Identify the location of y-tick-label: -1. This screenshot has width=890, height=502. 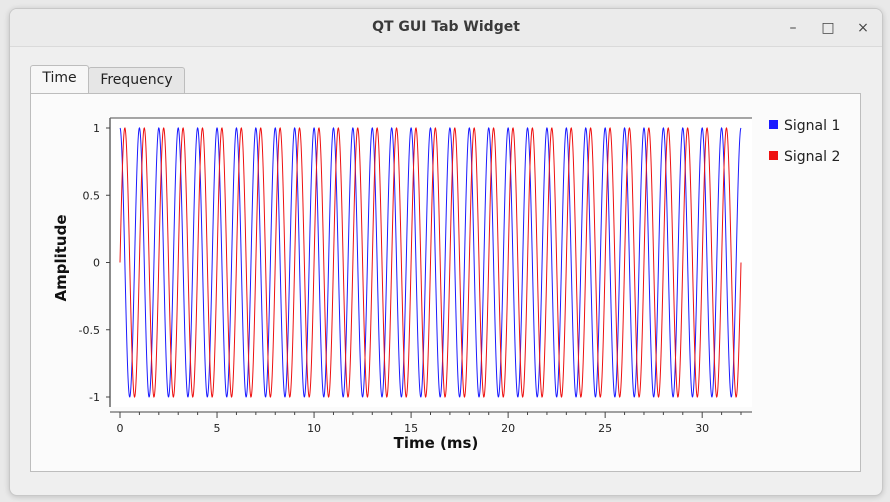
(94, 397).